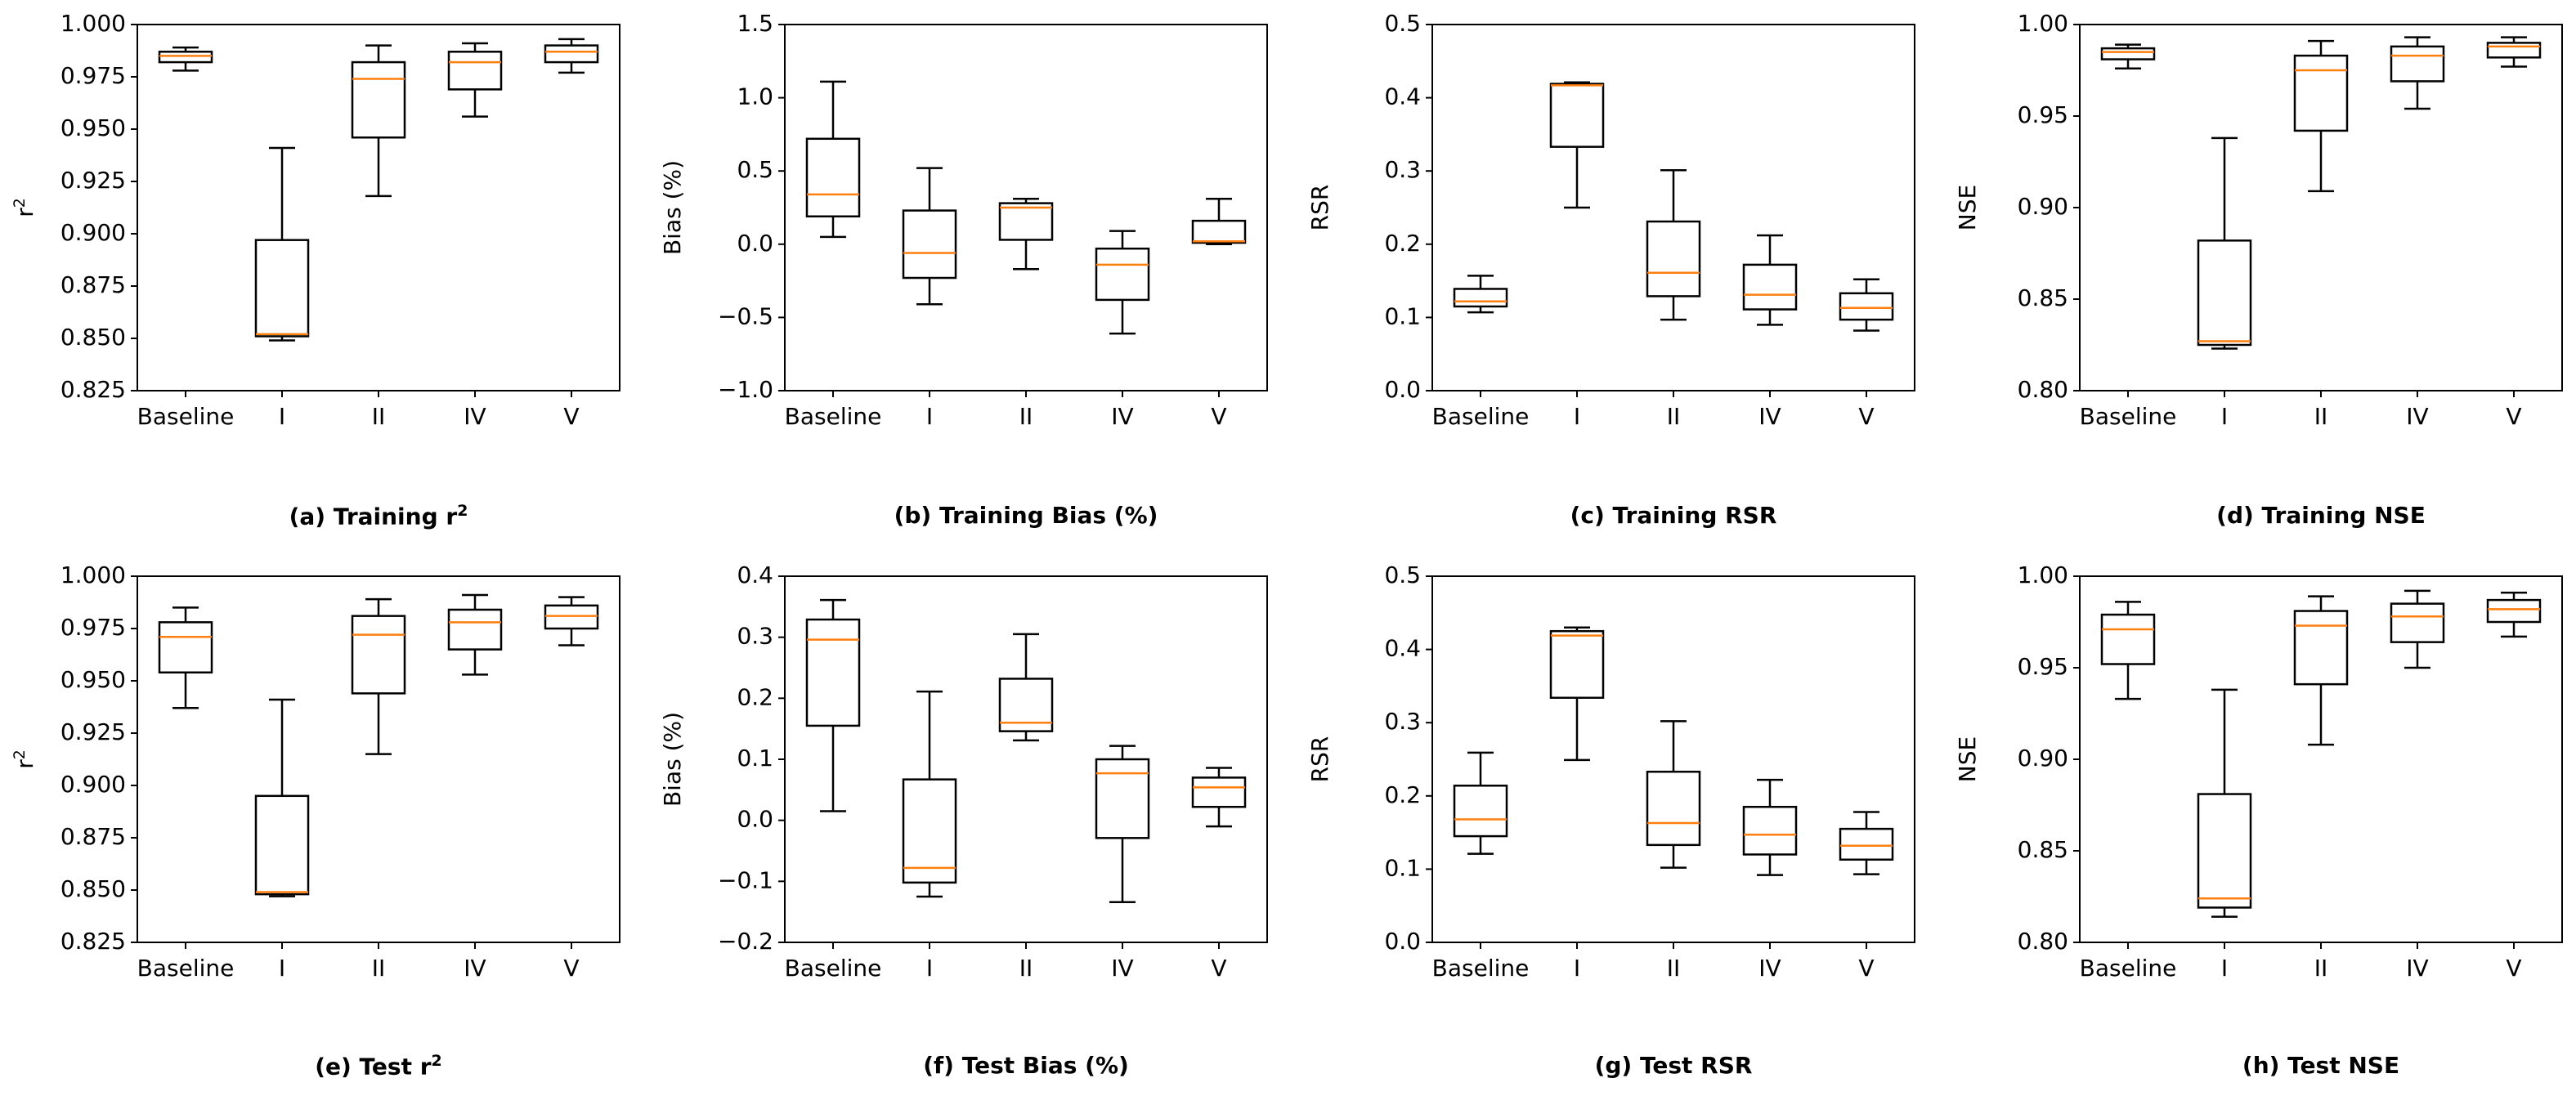 This screenshot has width=2576, height=1114. Describe the element at coordinates (2321, 1065) in the screenshot. I see `panel-caption: (h) Test NSE` at that location.